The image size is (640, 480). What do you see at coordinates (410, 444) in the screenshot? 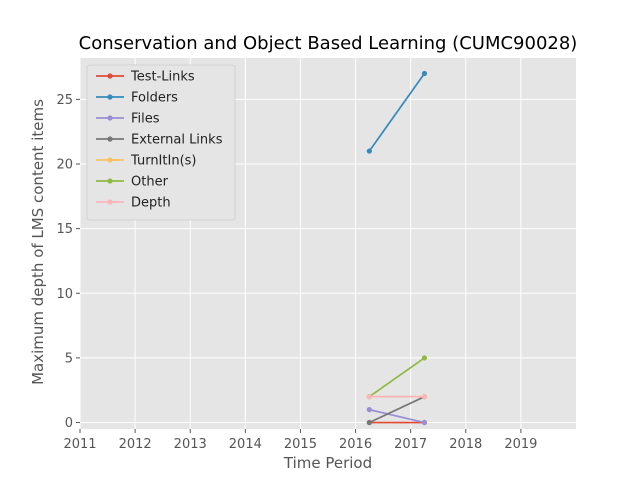
I see `x-tick-label: 2017` at bounding box center [410, 444].